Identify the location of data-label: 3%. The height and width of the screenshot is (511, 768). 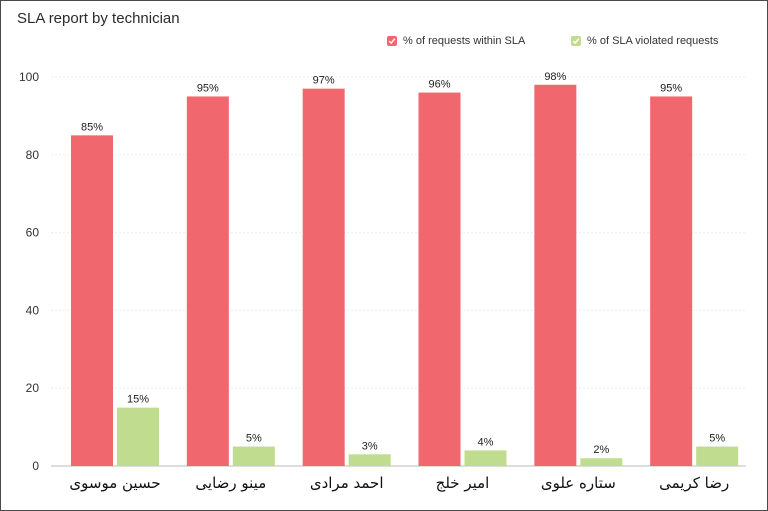
(370, 446).